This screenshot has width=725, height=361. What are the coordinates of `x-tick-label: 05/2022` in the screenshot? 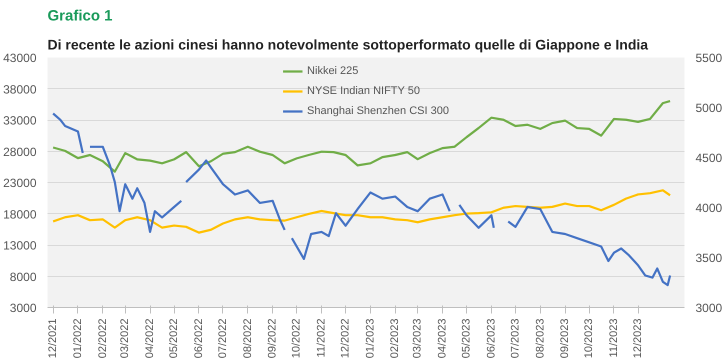 It's located at (174, 338).